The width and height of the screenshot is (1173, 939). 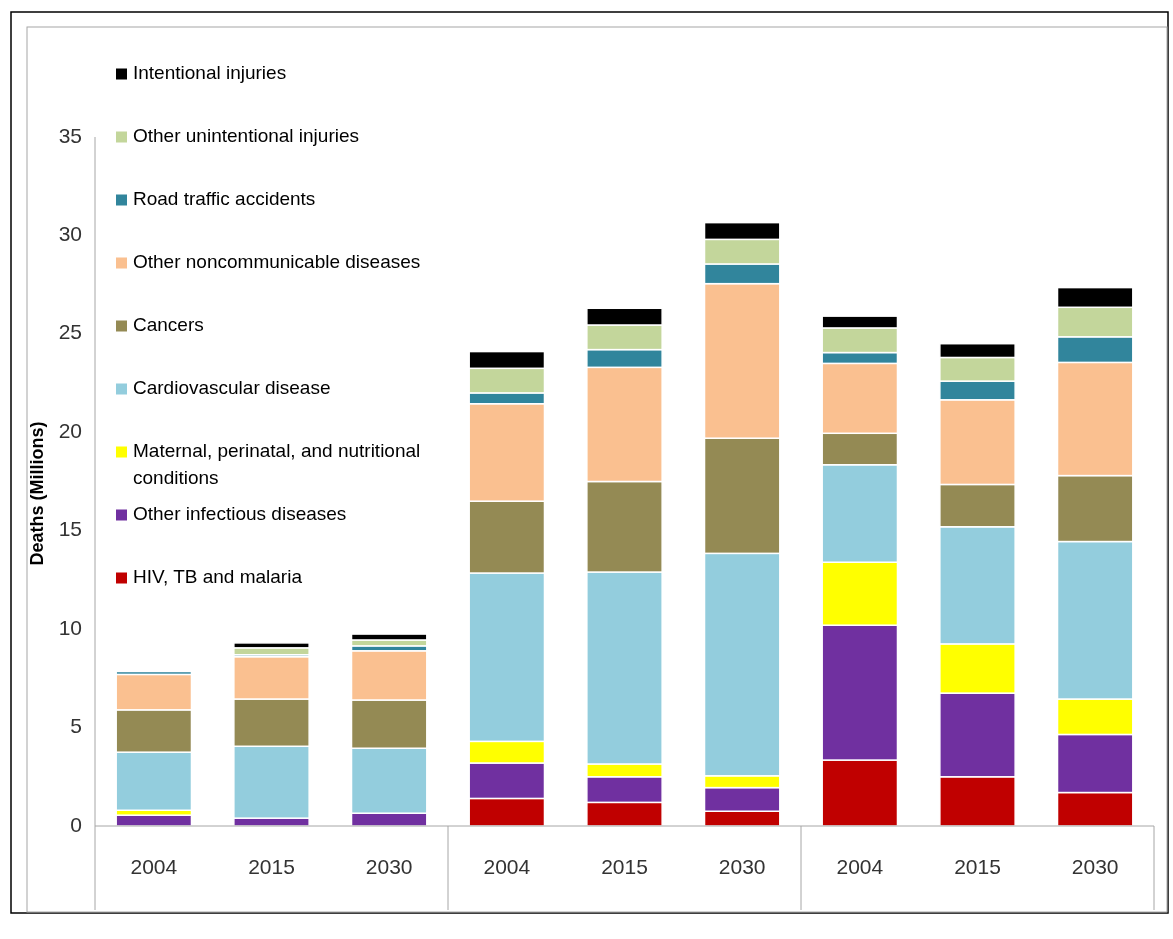 What do you see at coordinates (76, 726) in the screenshot?
I see `y-tick-label: 5` at bounding box center [76, 726].